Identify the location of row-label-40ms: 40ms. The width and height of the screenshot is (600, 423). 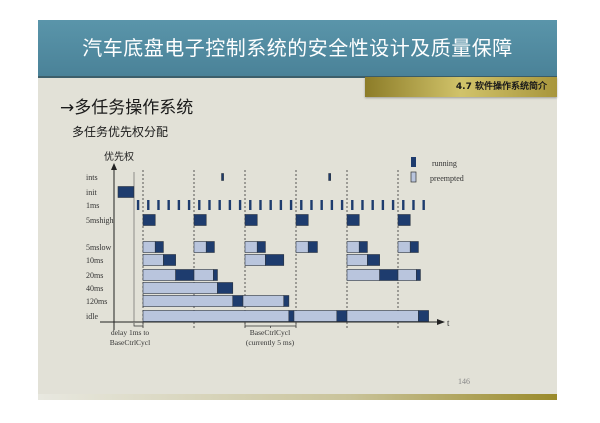
(94, 288).